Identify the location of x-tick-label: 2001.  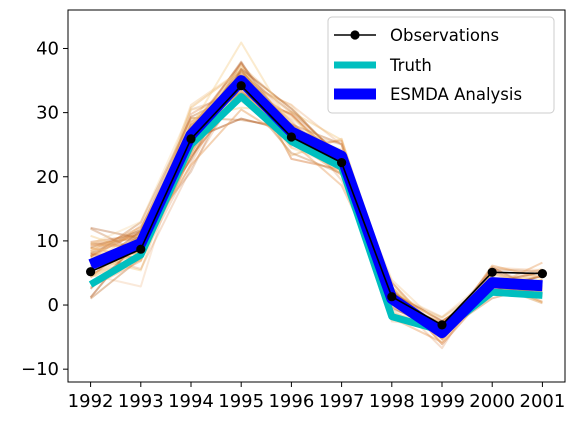
(543, 401).